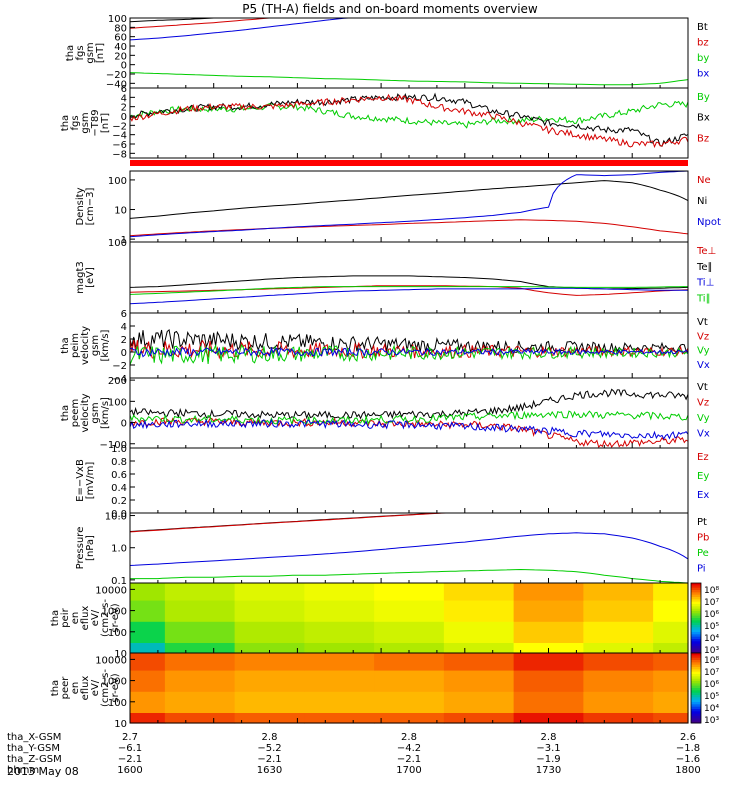 The width and height of the screenshot is (750, 800). I want to click on ephemeris-value: 2.6, so click(688, 737).